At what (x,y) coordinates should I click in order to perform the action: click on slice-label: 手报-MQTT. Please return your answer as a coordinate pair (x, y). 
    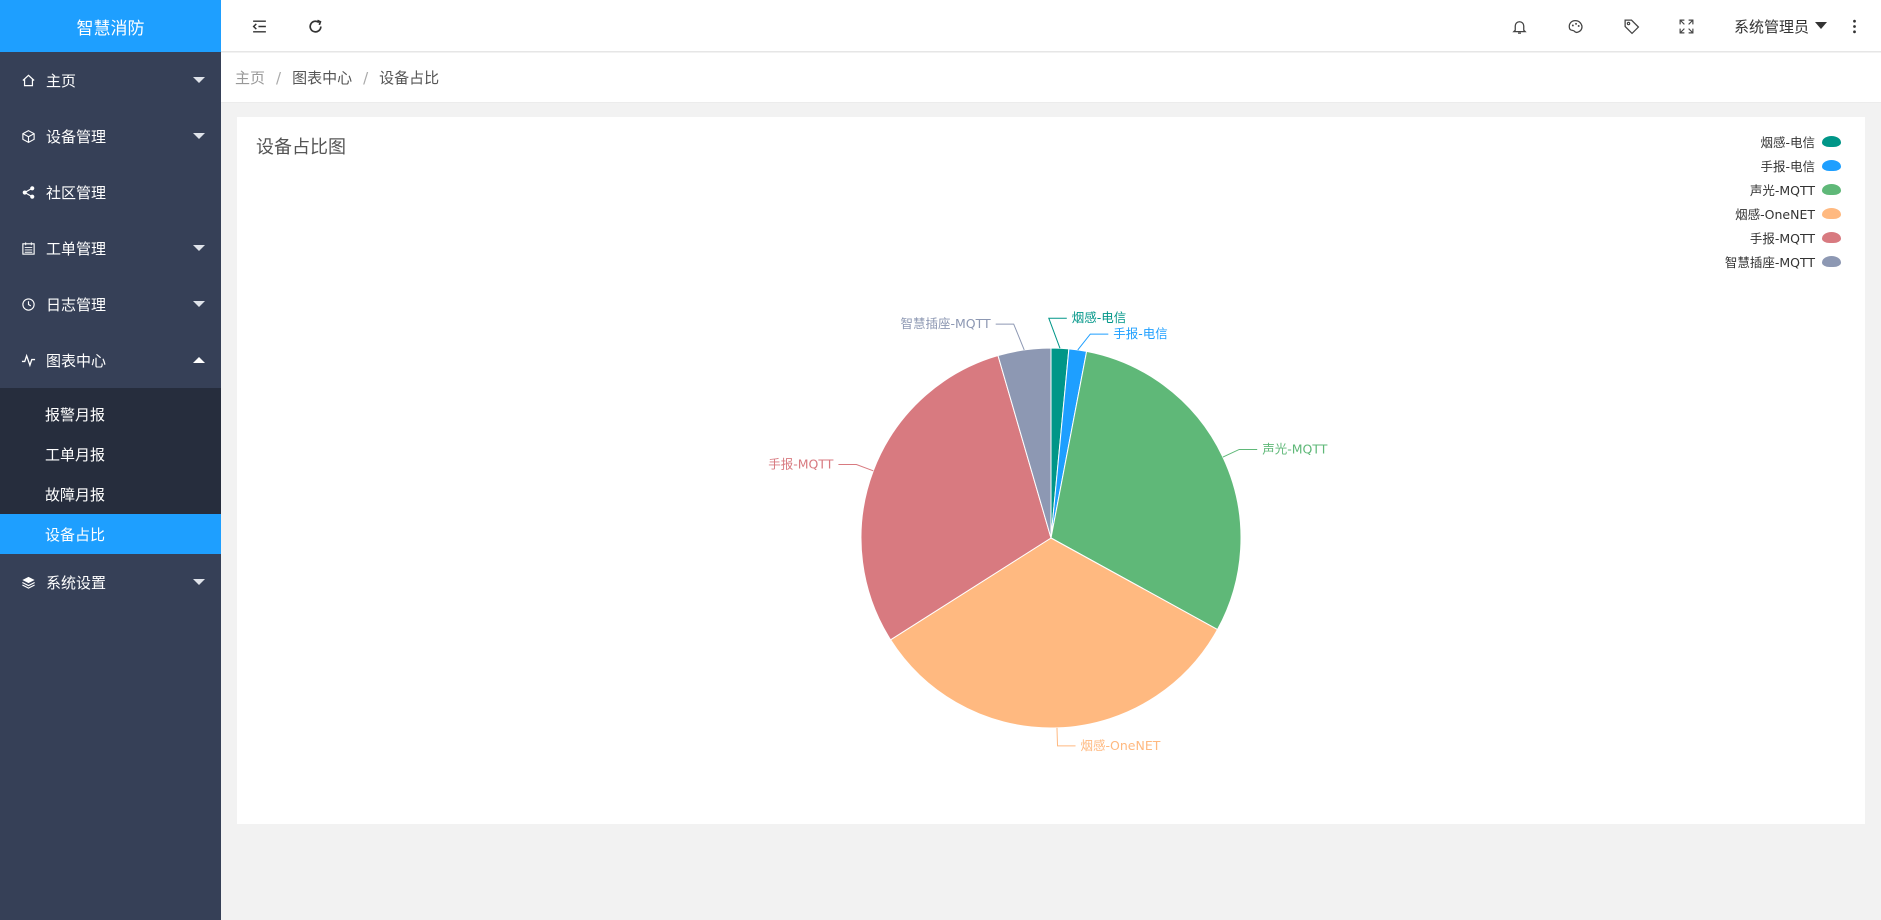
    Looking at the image, I should click on (801, 463).